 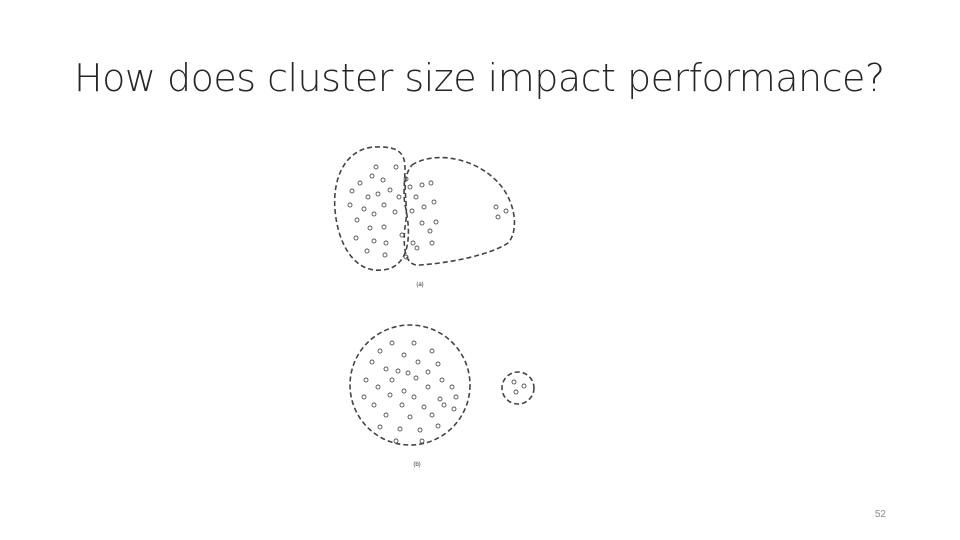 I want to click on cluster-a-points, so click(x=428, y=212).